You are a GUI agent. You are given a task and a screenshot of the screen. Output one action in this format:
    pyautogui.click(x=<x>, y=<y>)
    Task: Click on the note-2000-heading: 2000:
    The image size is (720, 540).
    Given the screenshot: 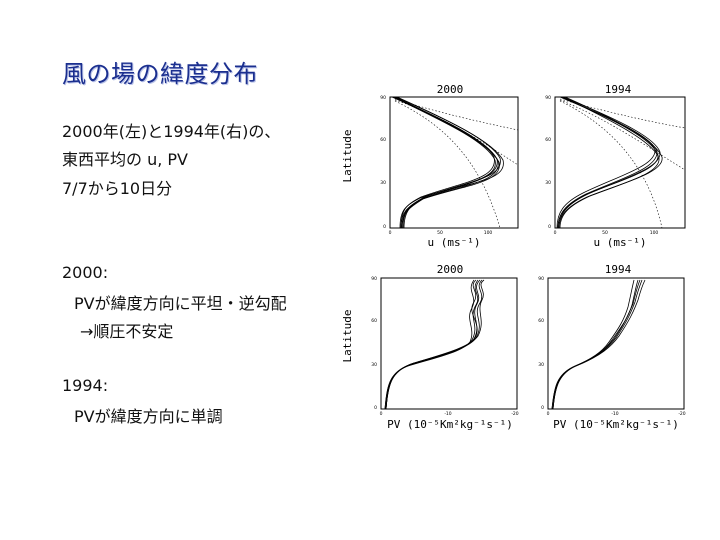 What is the action you would take?
    pyautogui.click(x=85, y=272)
    